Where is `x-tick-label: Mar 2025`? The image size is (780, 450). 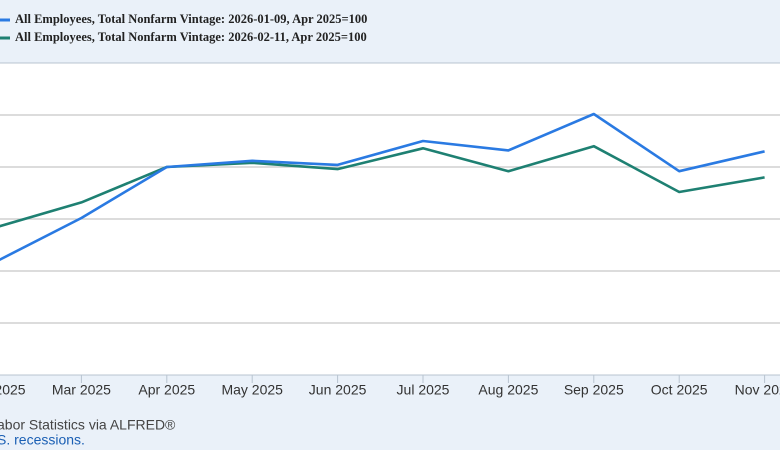
x-tick-label: Mar 2025 is located at coordinates (81, 390).